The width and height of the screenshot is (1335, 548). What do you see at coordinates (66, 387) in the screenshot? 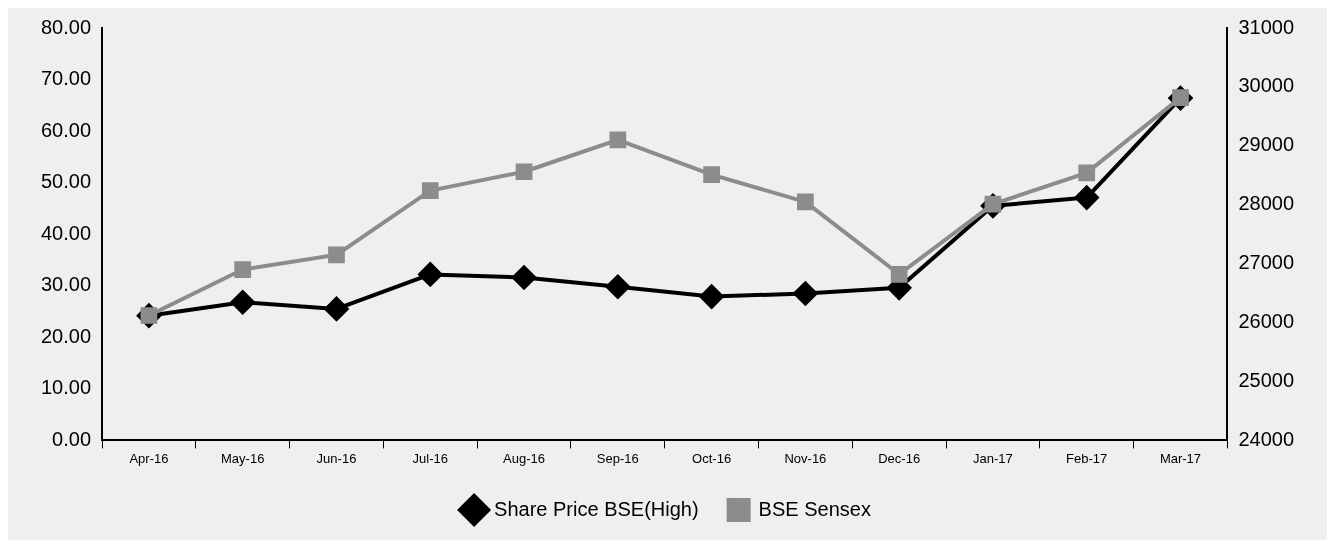
I see `y-tick-label: 10.00` at bounding box center [66, 387].